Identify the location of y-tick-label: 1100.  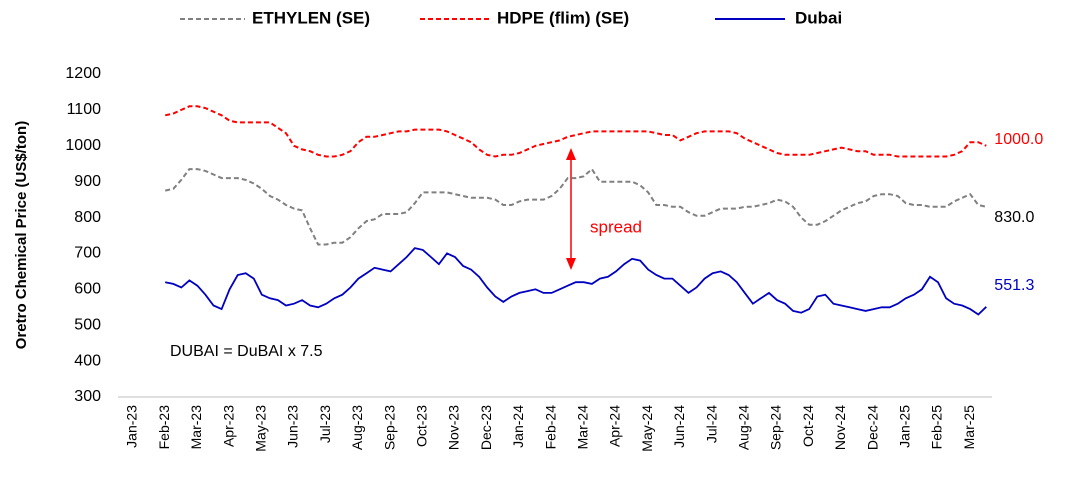
(84, 109).